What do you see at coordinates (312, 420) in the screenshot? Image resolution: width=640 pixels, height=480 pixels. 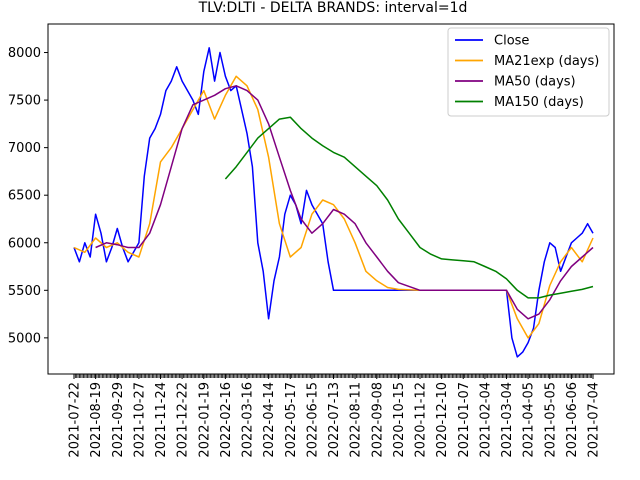 I see `x-tick-label: 2022-06-15` at bounding box center [312, 420].